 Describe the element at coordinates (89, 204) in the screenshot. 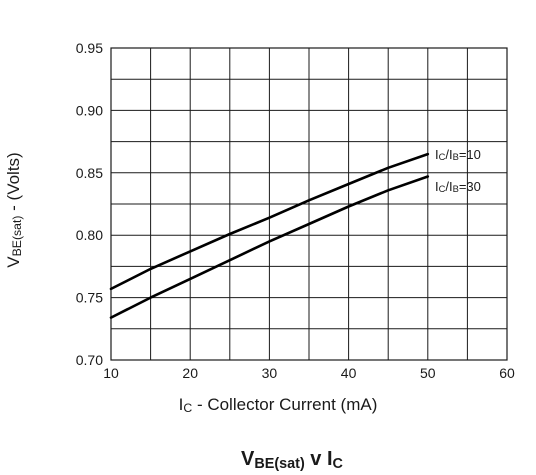

I see `y-tick-labels: 0.70 0.75 0.80 0.85 0.90 0.95` at that location.